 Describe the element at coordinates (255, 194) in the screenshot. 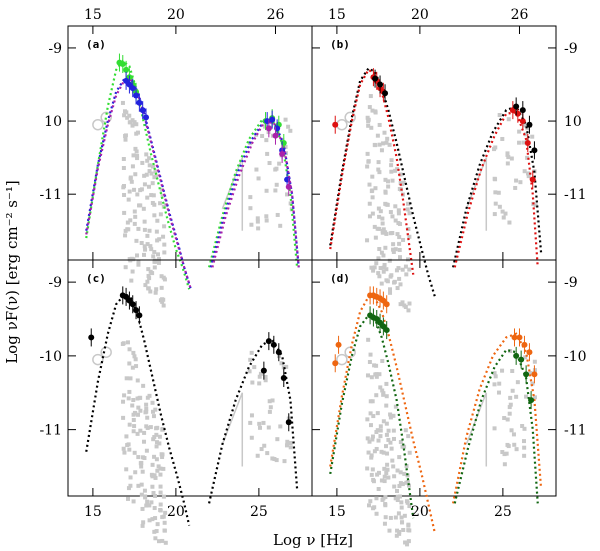

I see `series-purple-ic` at that location.